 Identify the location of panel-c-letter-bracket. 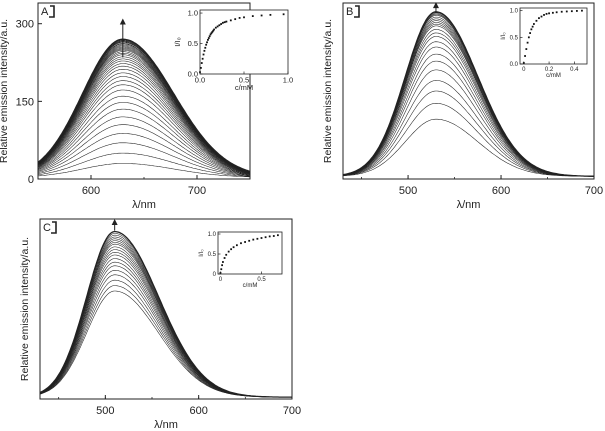
(54, 227).